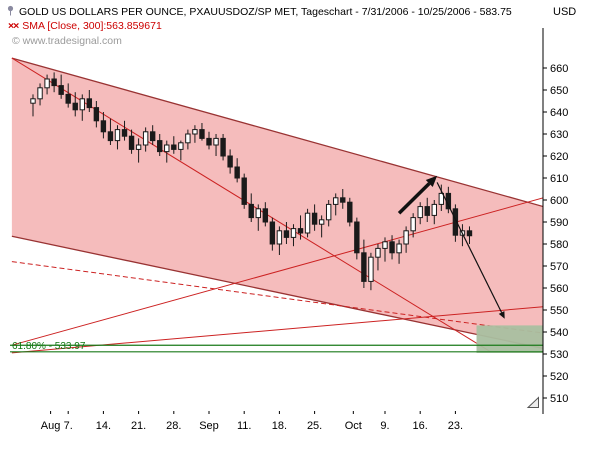 The image size is (600, 450). Describe the element at coordinates (138, 426) in the screenshot. I see `x-axis-label: 21.` at that location.